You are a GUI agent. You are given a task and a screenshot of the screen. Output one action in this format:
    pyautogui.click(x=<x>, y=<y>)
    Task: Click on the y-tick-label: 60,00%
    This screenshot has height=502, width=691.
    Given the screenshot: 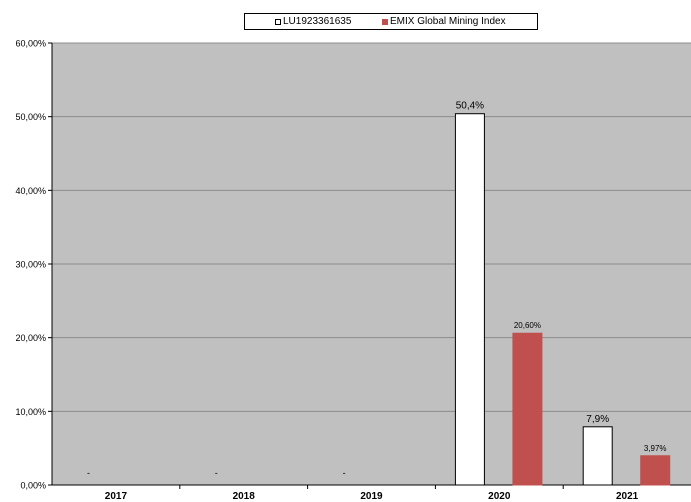 What is the action you would take?
    pyautogui.click(x=30, y=44)
    